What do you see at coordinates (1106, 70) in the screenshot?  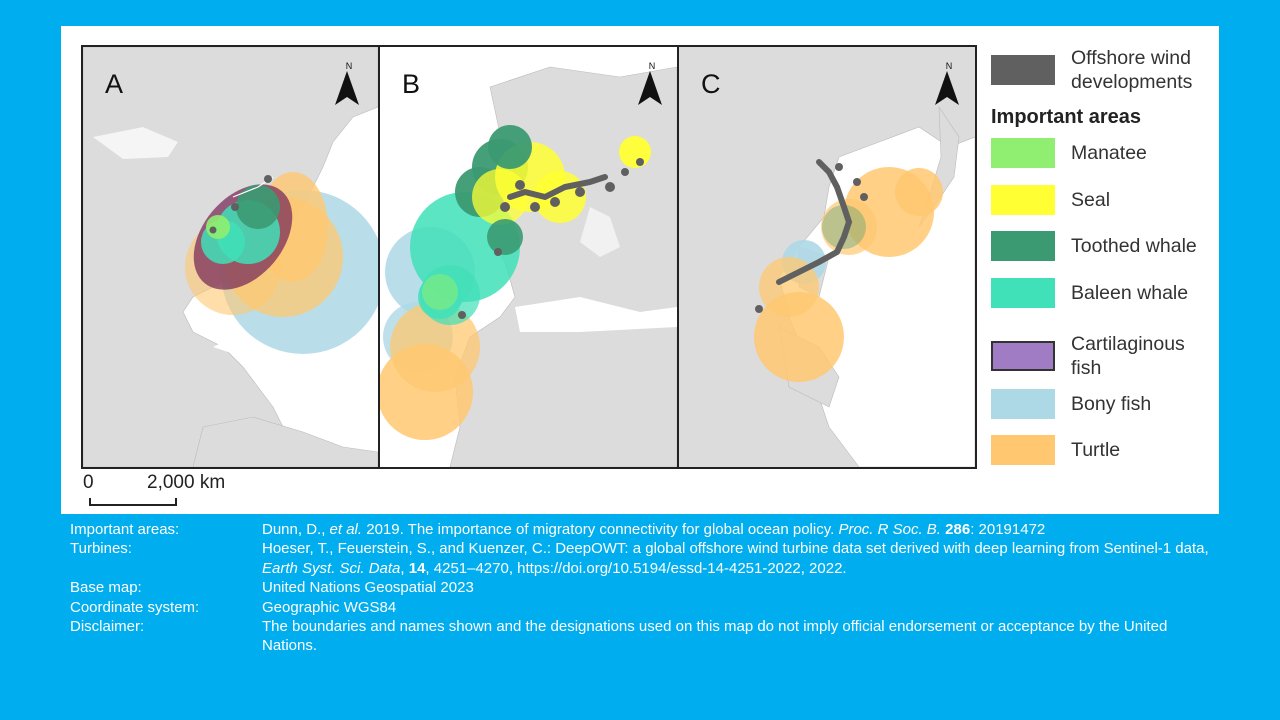 I see `legend-item-wind: Offshore wind developments` at bounding box center [1106, 70].